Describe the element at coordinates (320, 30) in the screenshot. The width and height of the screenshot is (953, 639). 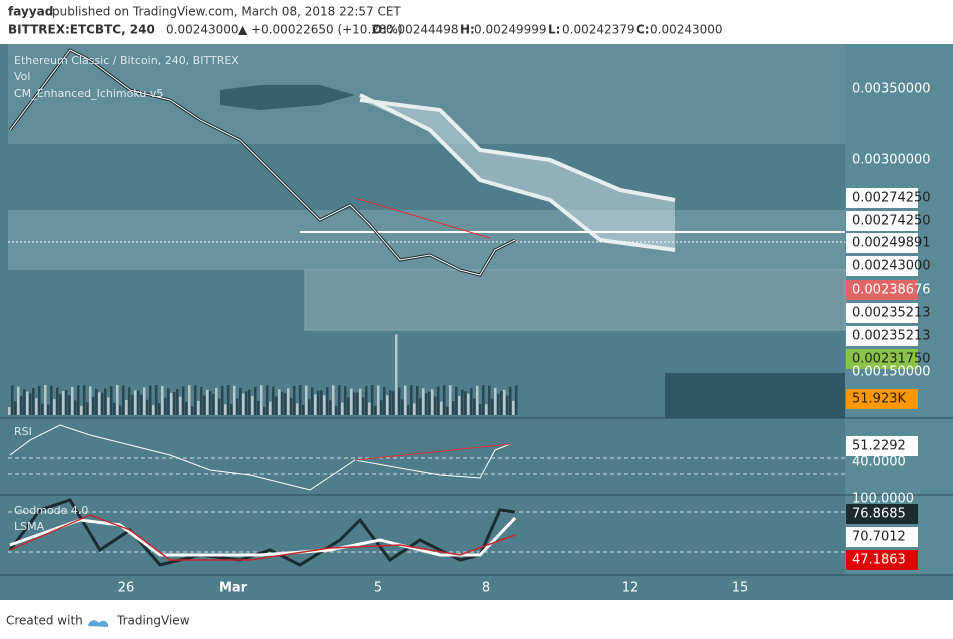
I see `change: ▲ +0.00022650 (+10.28%)` at that location.